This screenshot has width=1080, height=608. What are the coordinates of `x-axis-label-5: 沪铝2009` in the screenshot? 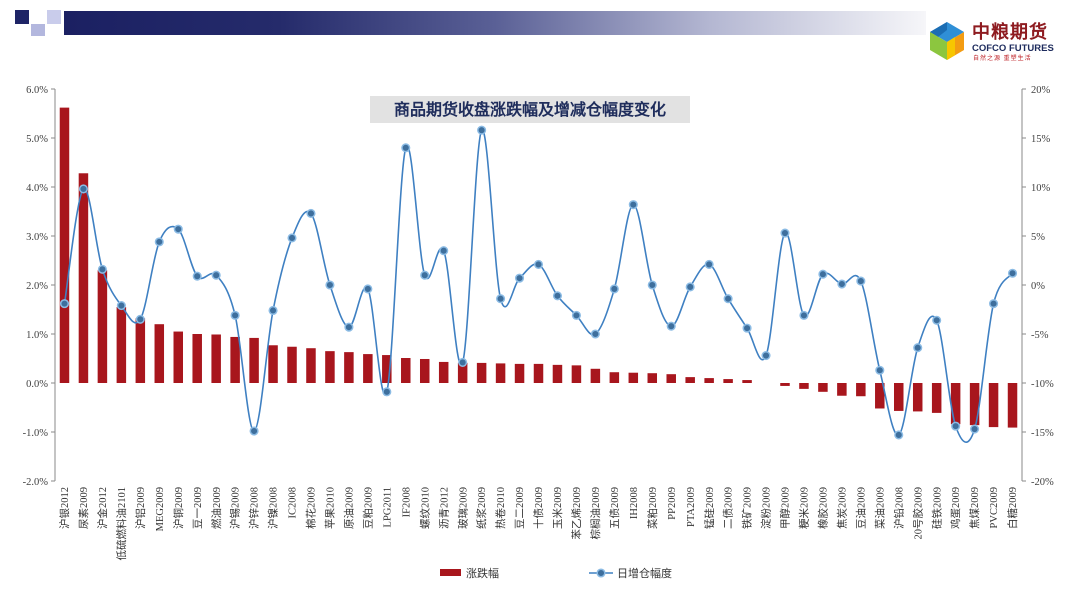 It's located at (140, 508).